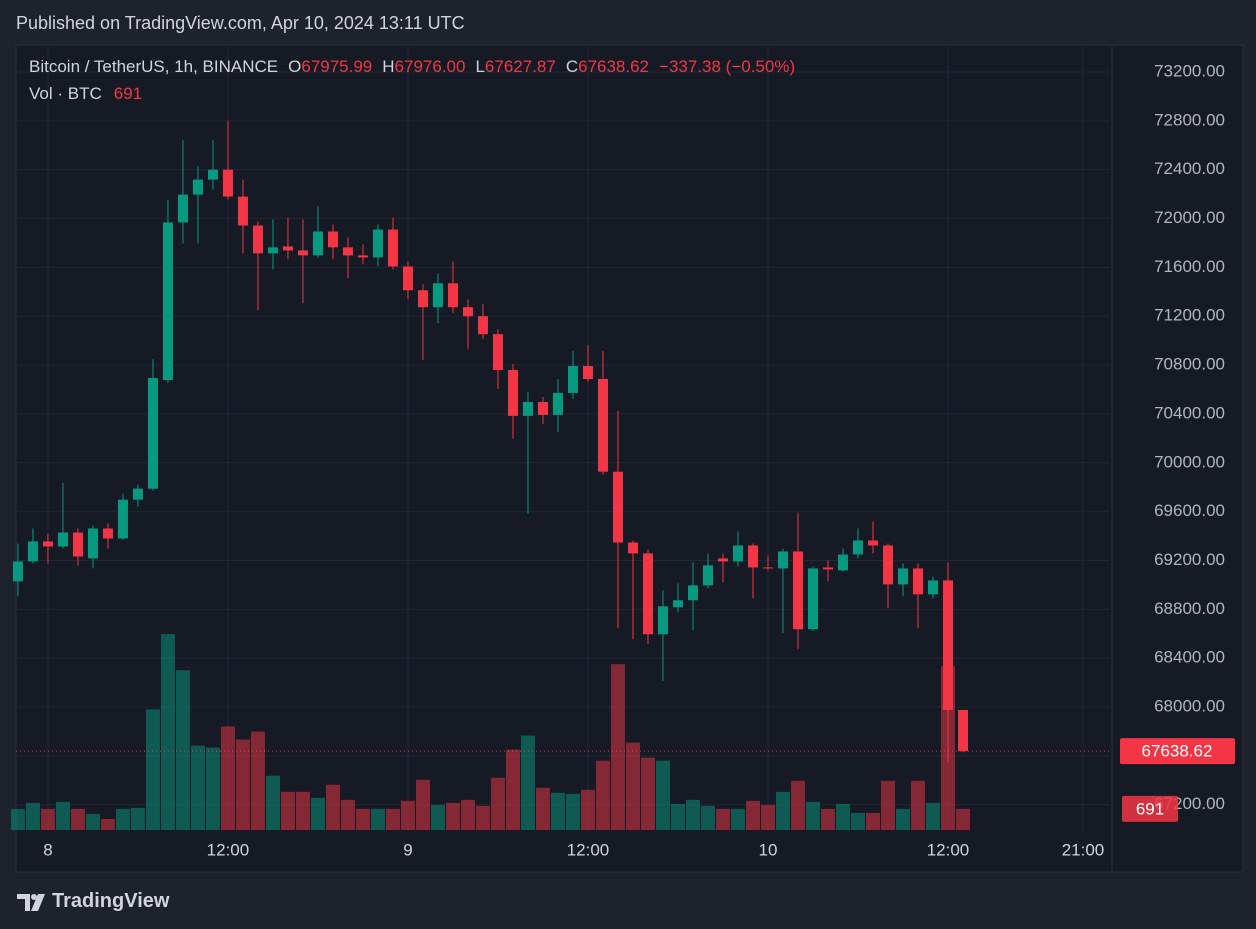 This screenshot has height=929, width=1256. I want to click on y-tick-label: 68800.00, so click(1189, 608).